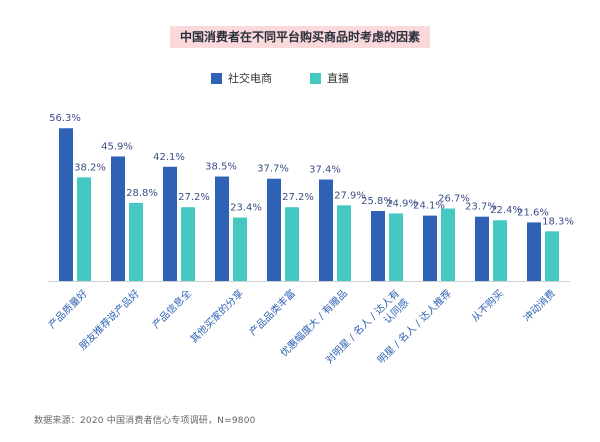  Describe the element at coordinates (538, 305) in the screenshot. I see `category-label-9: 冲动消费` at that location.